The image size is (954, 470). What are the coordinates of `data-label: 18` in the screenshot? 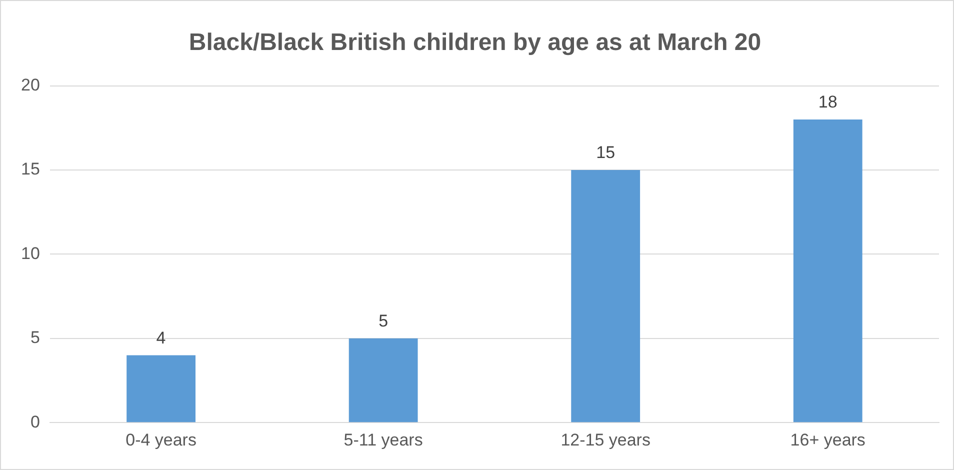 It's located at (828, 102).